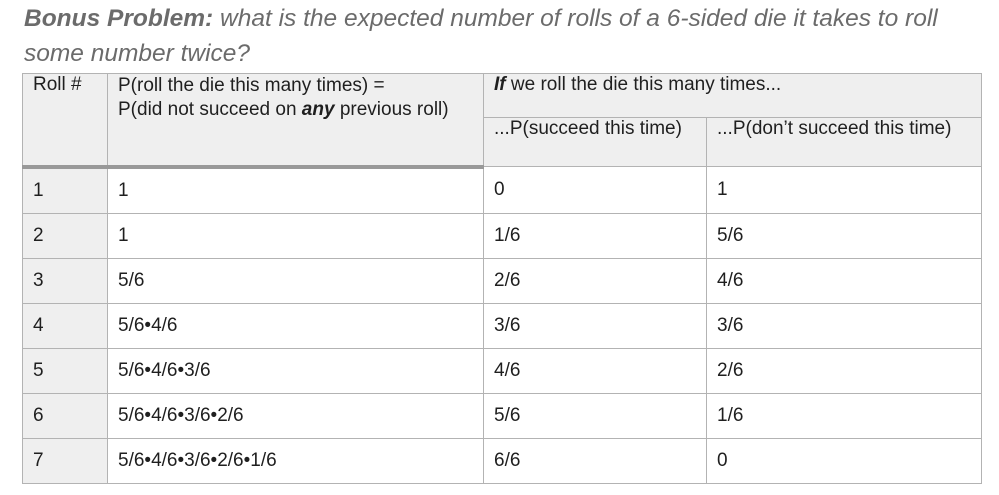 The height and width of the screenshot is (495, 999). I want to click on header-p-not-succeed: ...P(don’t succeed this time), so click(844, 142).